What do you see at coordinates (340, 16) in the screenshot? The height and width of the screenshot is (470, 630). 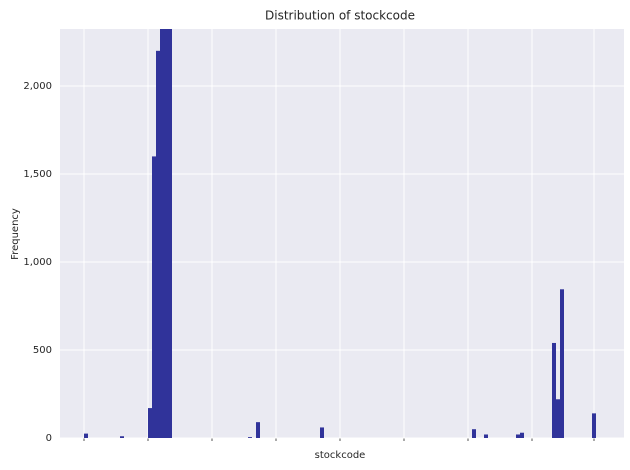 I see `chart-title: Distribution of stockcode` at bounding box center [340, 16].